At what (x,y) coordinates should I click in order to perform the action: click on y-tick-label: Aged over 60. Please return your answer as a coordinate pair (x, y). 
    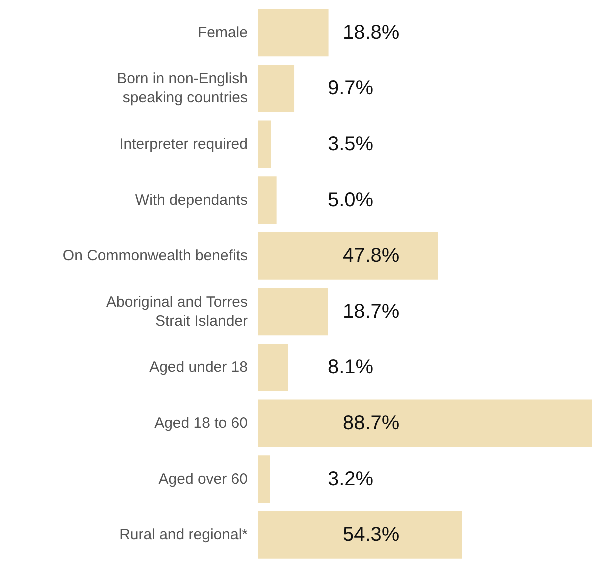
    Looking at the image, I should click on (203, 479).